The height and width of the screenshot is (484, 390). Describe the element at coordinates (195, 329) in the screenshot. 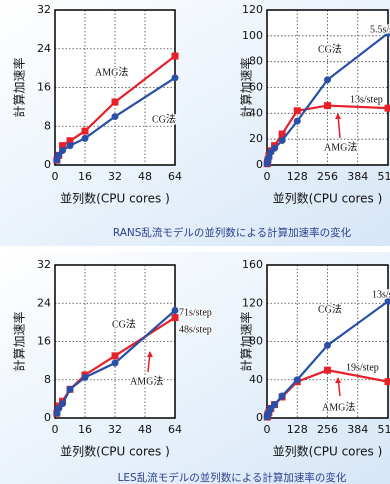

I see `annotation: 48s/step` at that location.